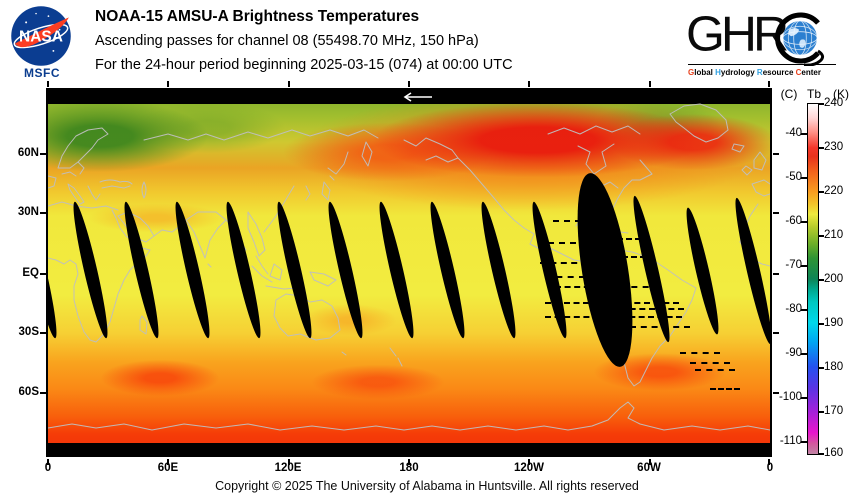 The image size is (854, 502). I want to click on kelvin-label: 210, so click(834, 235).